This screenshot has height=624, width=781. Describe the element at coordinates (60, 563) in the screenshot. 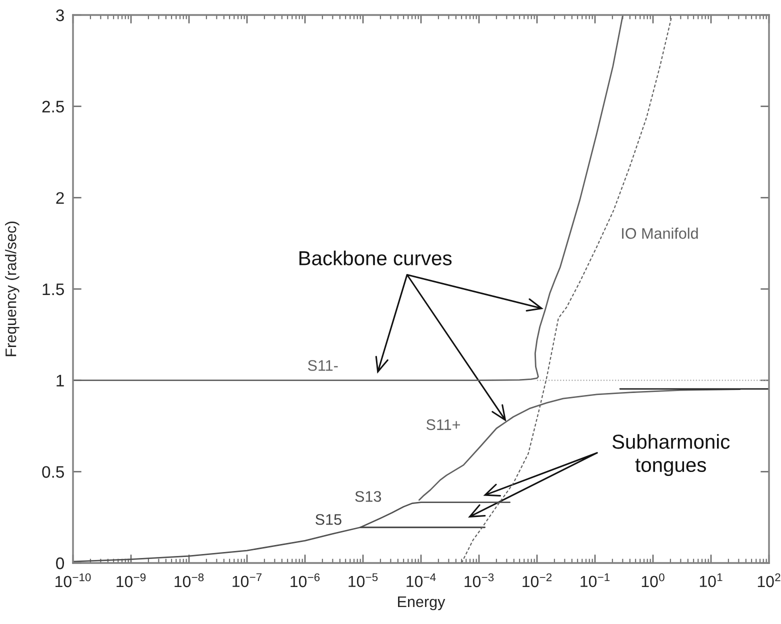

I see `y-tick-label: 0` at that location.